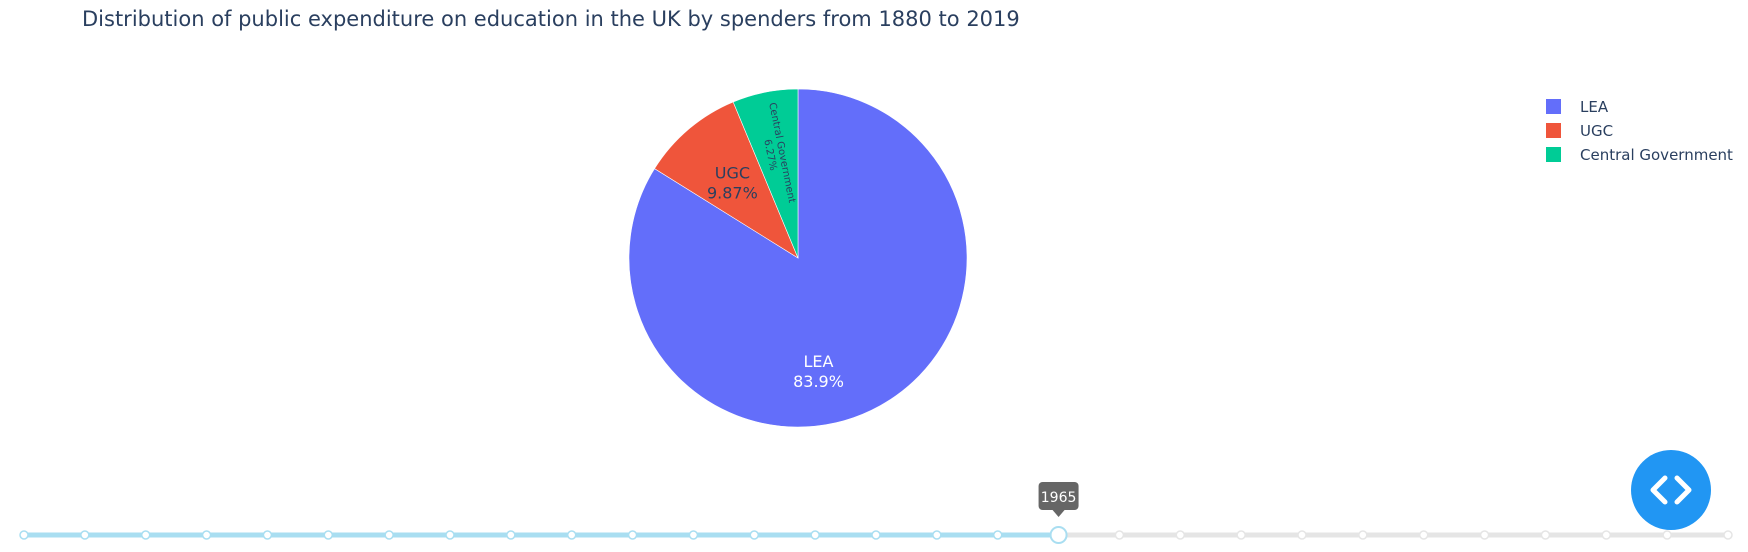 The image size is (1748, 552). Describe the element at coordinates (1058, 535) in the screenshot. I see `slider-handle` at that location.